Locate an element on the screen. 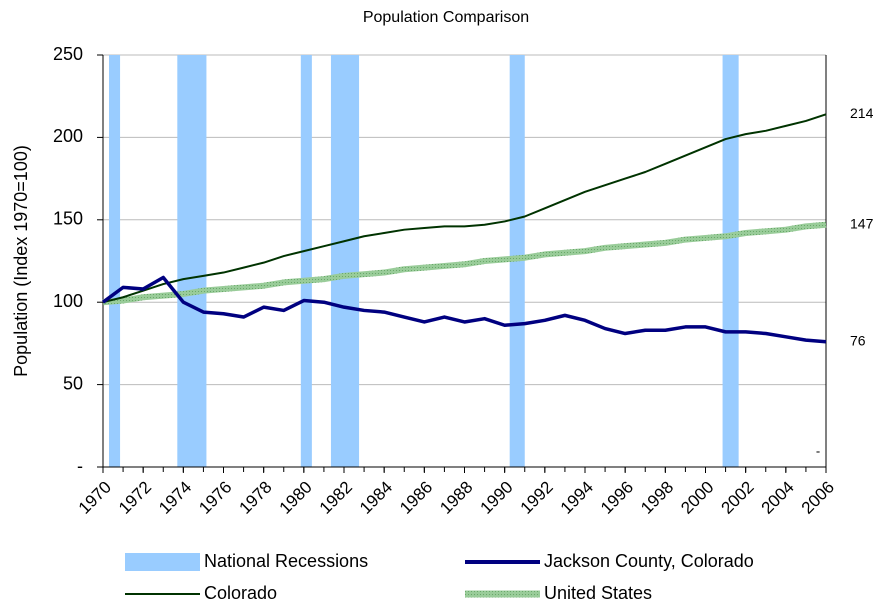  y-tick-label: 50 is located at coordinates (73, 383).